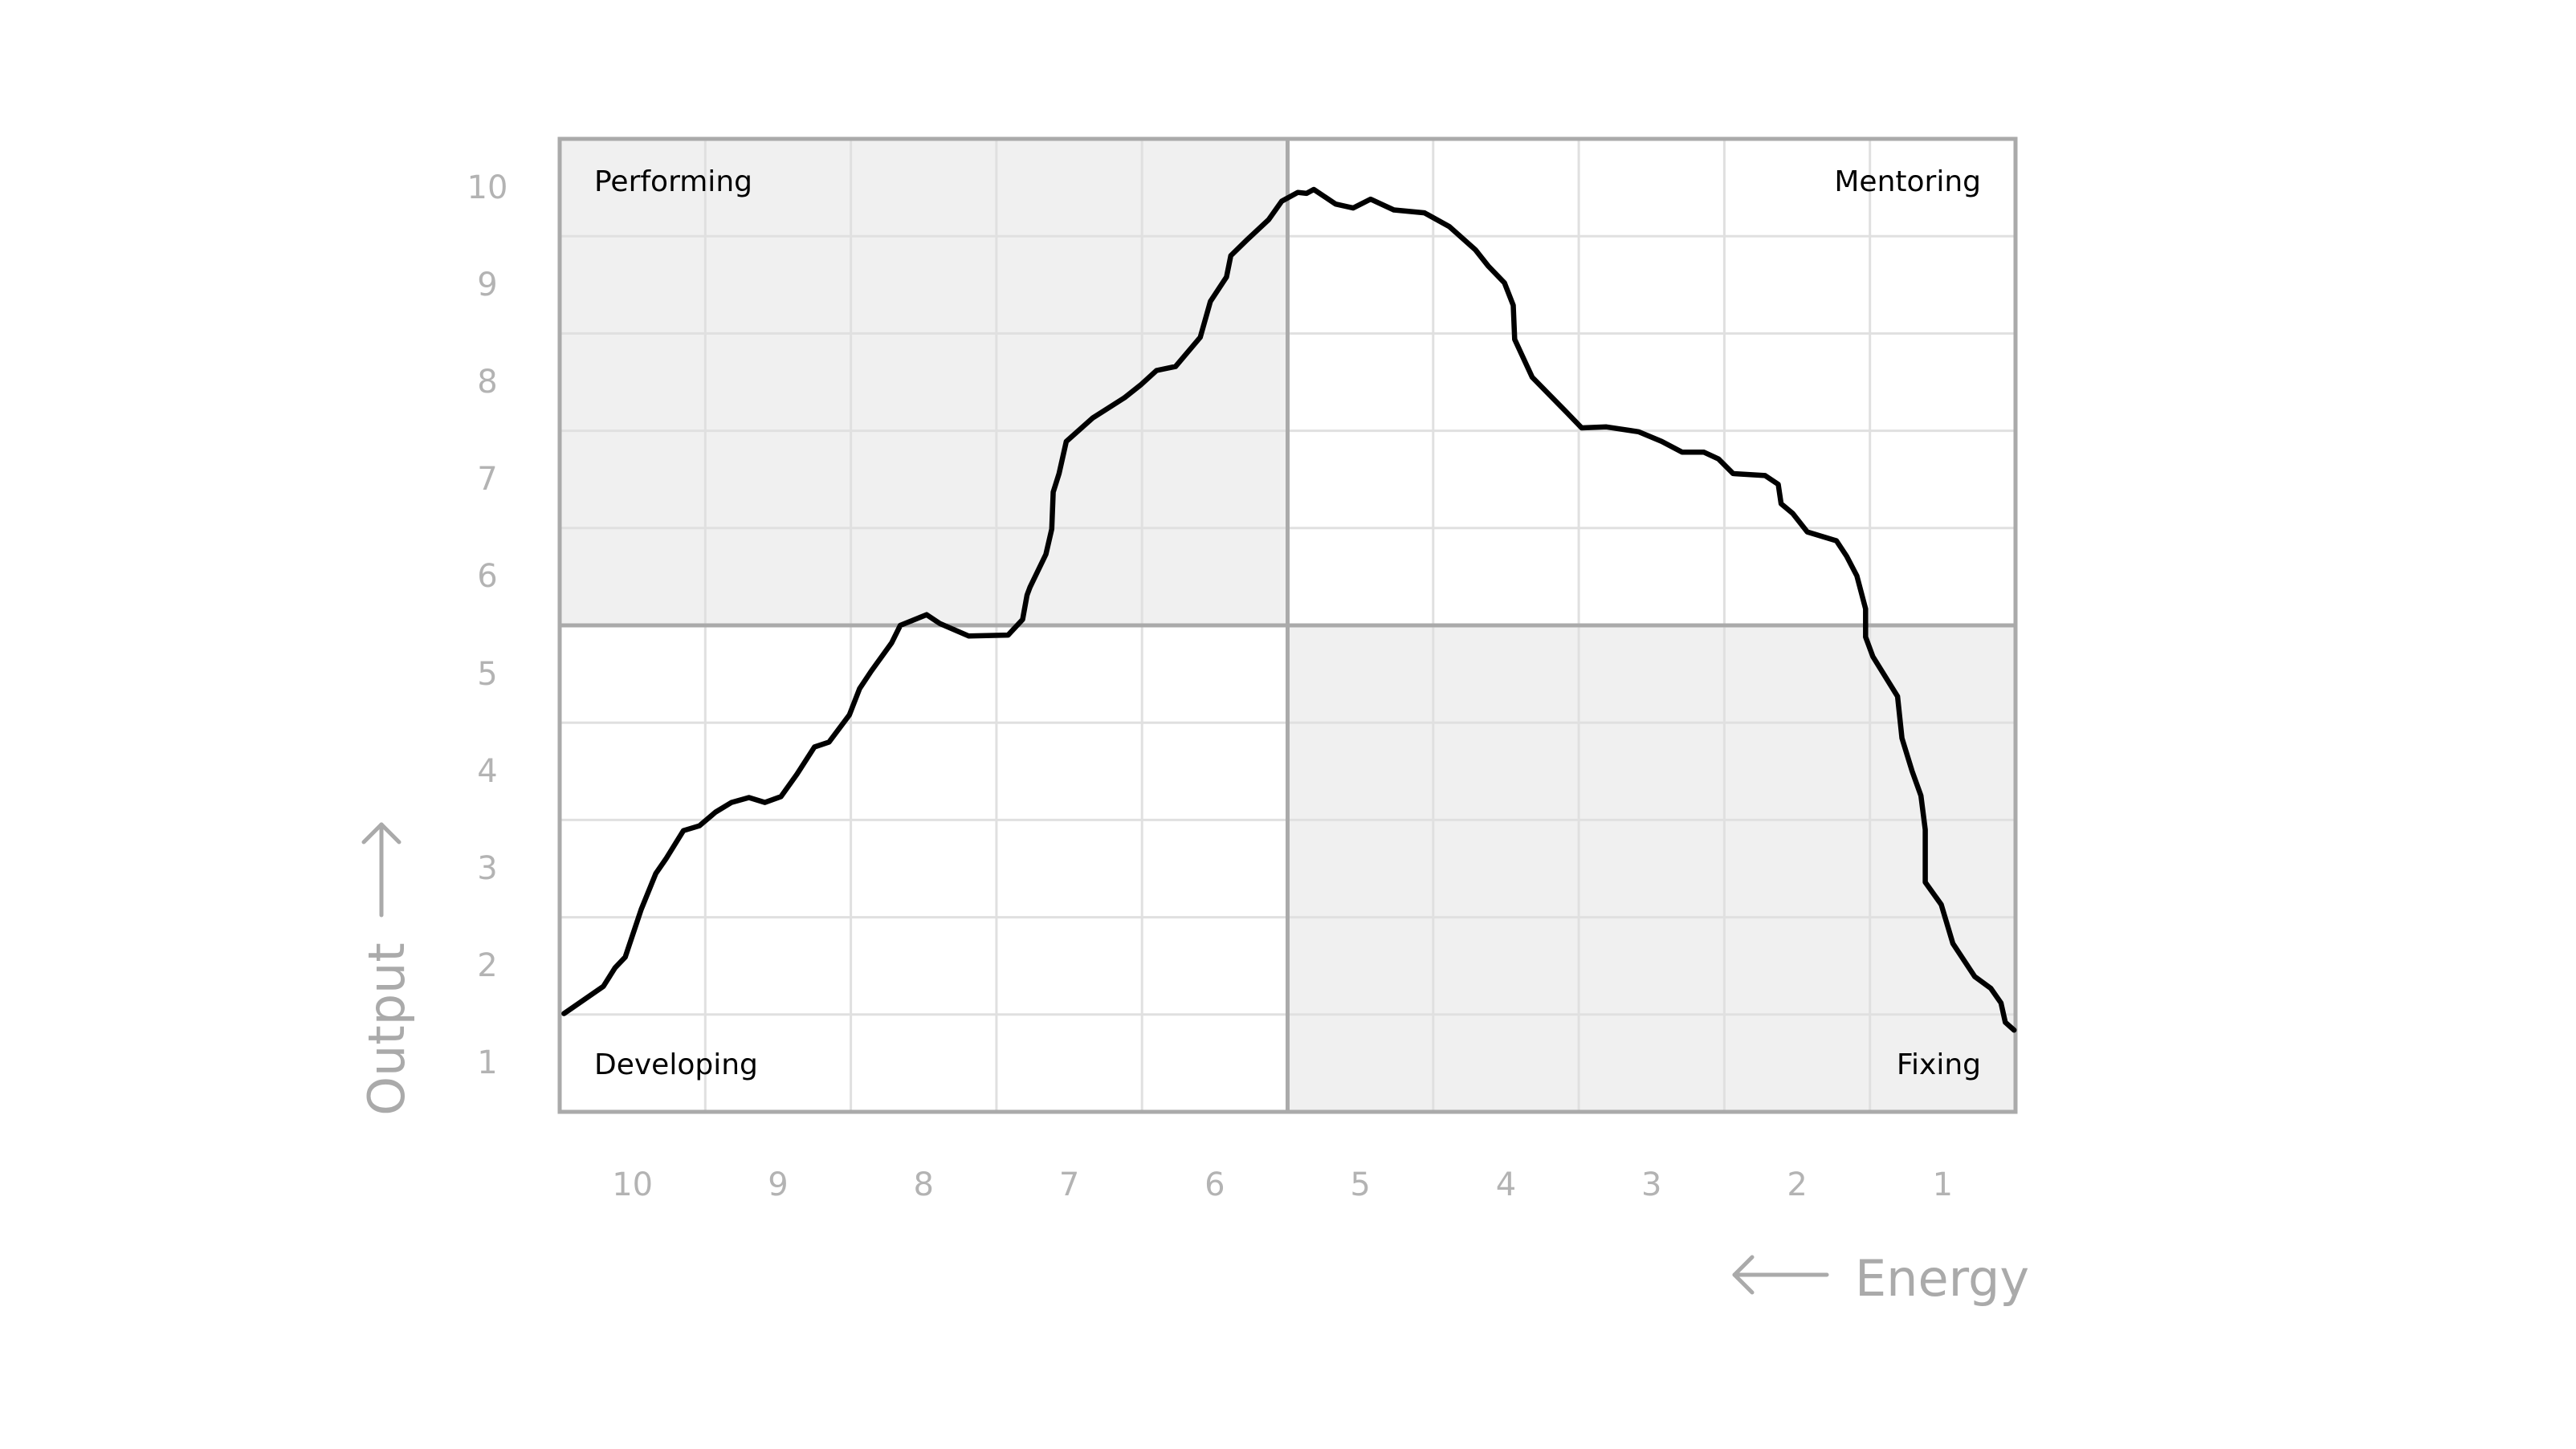 The image size is (2576, 1449). I want to click on x-tick-label: 9, so click(778, 1184).